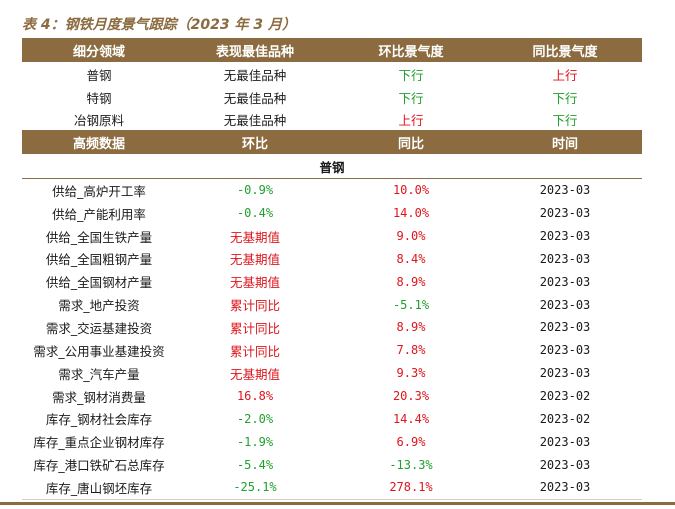 Image resolution: width=675 pixels, height=509 pixels. I want to click on yoy-cell: -5.1%, so click(411, 304).